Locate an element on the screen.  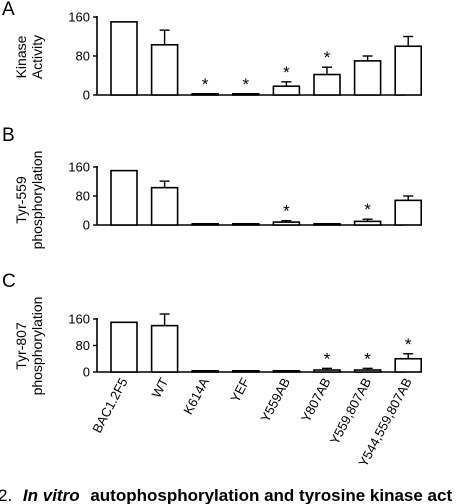
category-label: Y559,807AB is located at coordinates (351, 411).